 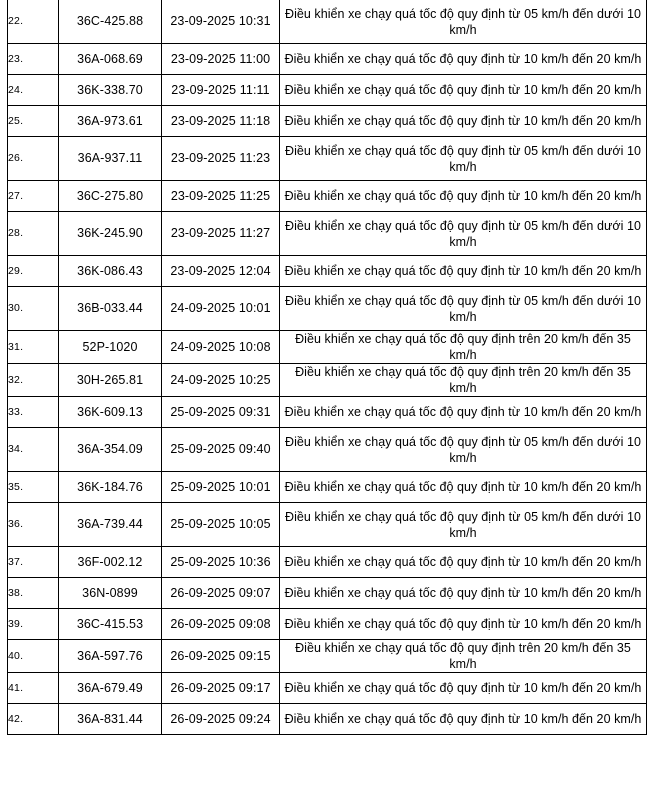 What do you see at coordinates (33, 593) in the screenshot?
I see `cell-index: 38.` at bounding box center [33, 593].